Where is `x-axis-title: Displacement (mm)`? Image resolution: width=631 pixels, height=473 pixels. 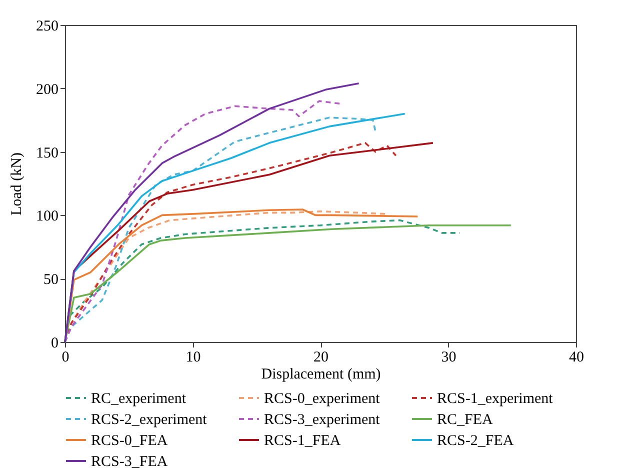 x-axis-title: Displacement (mm) is located at coordinates (321, 374).